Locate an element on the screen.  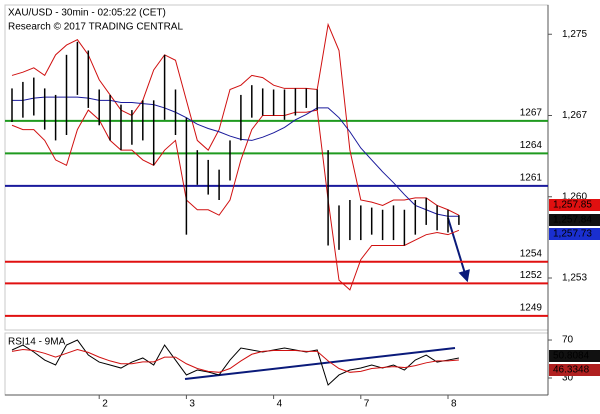
level-label: 1261 is located at coordinates (531, 178).